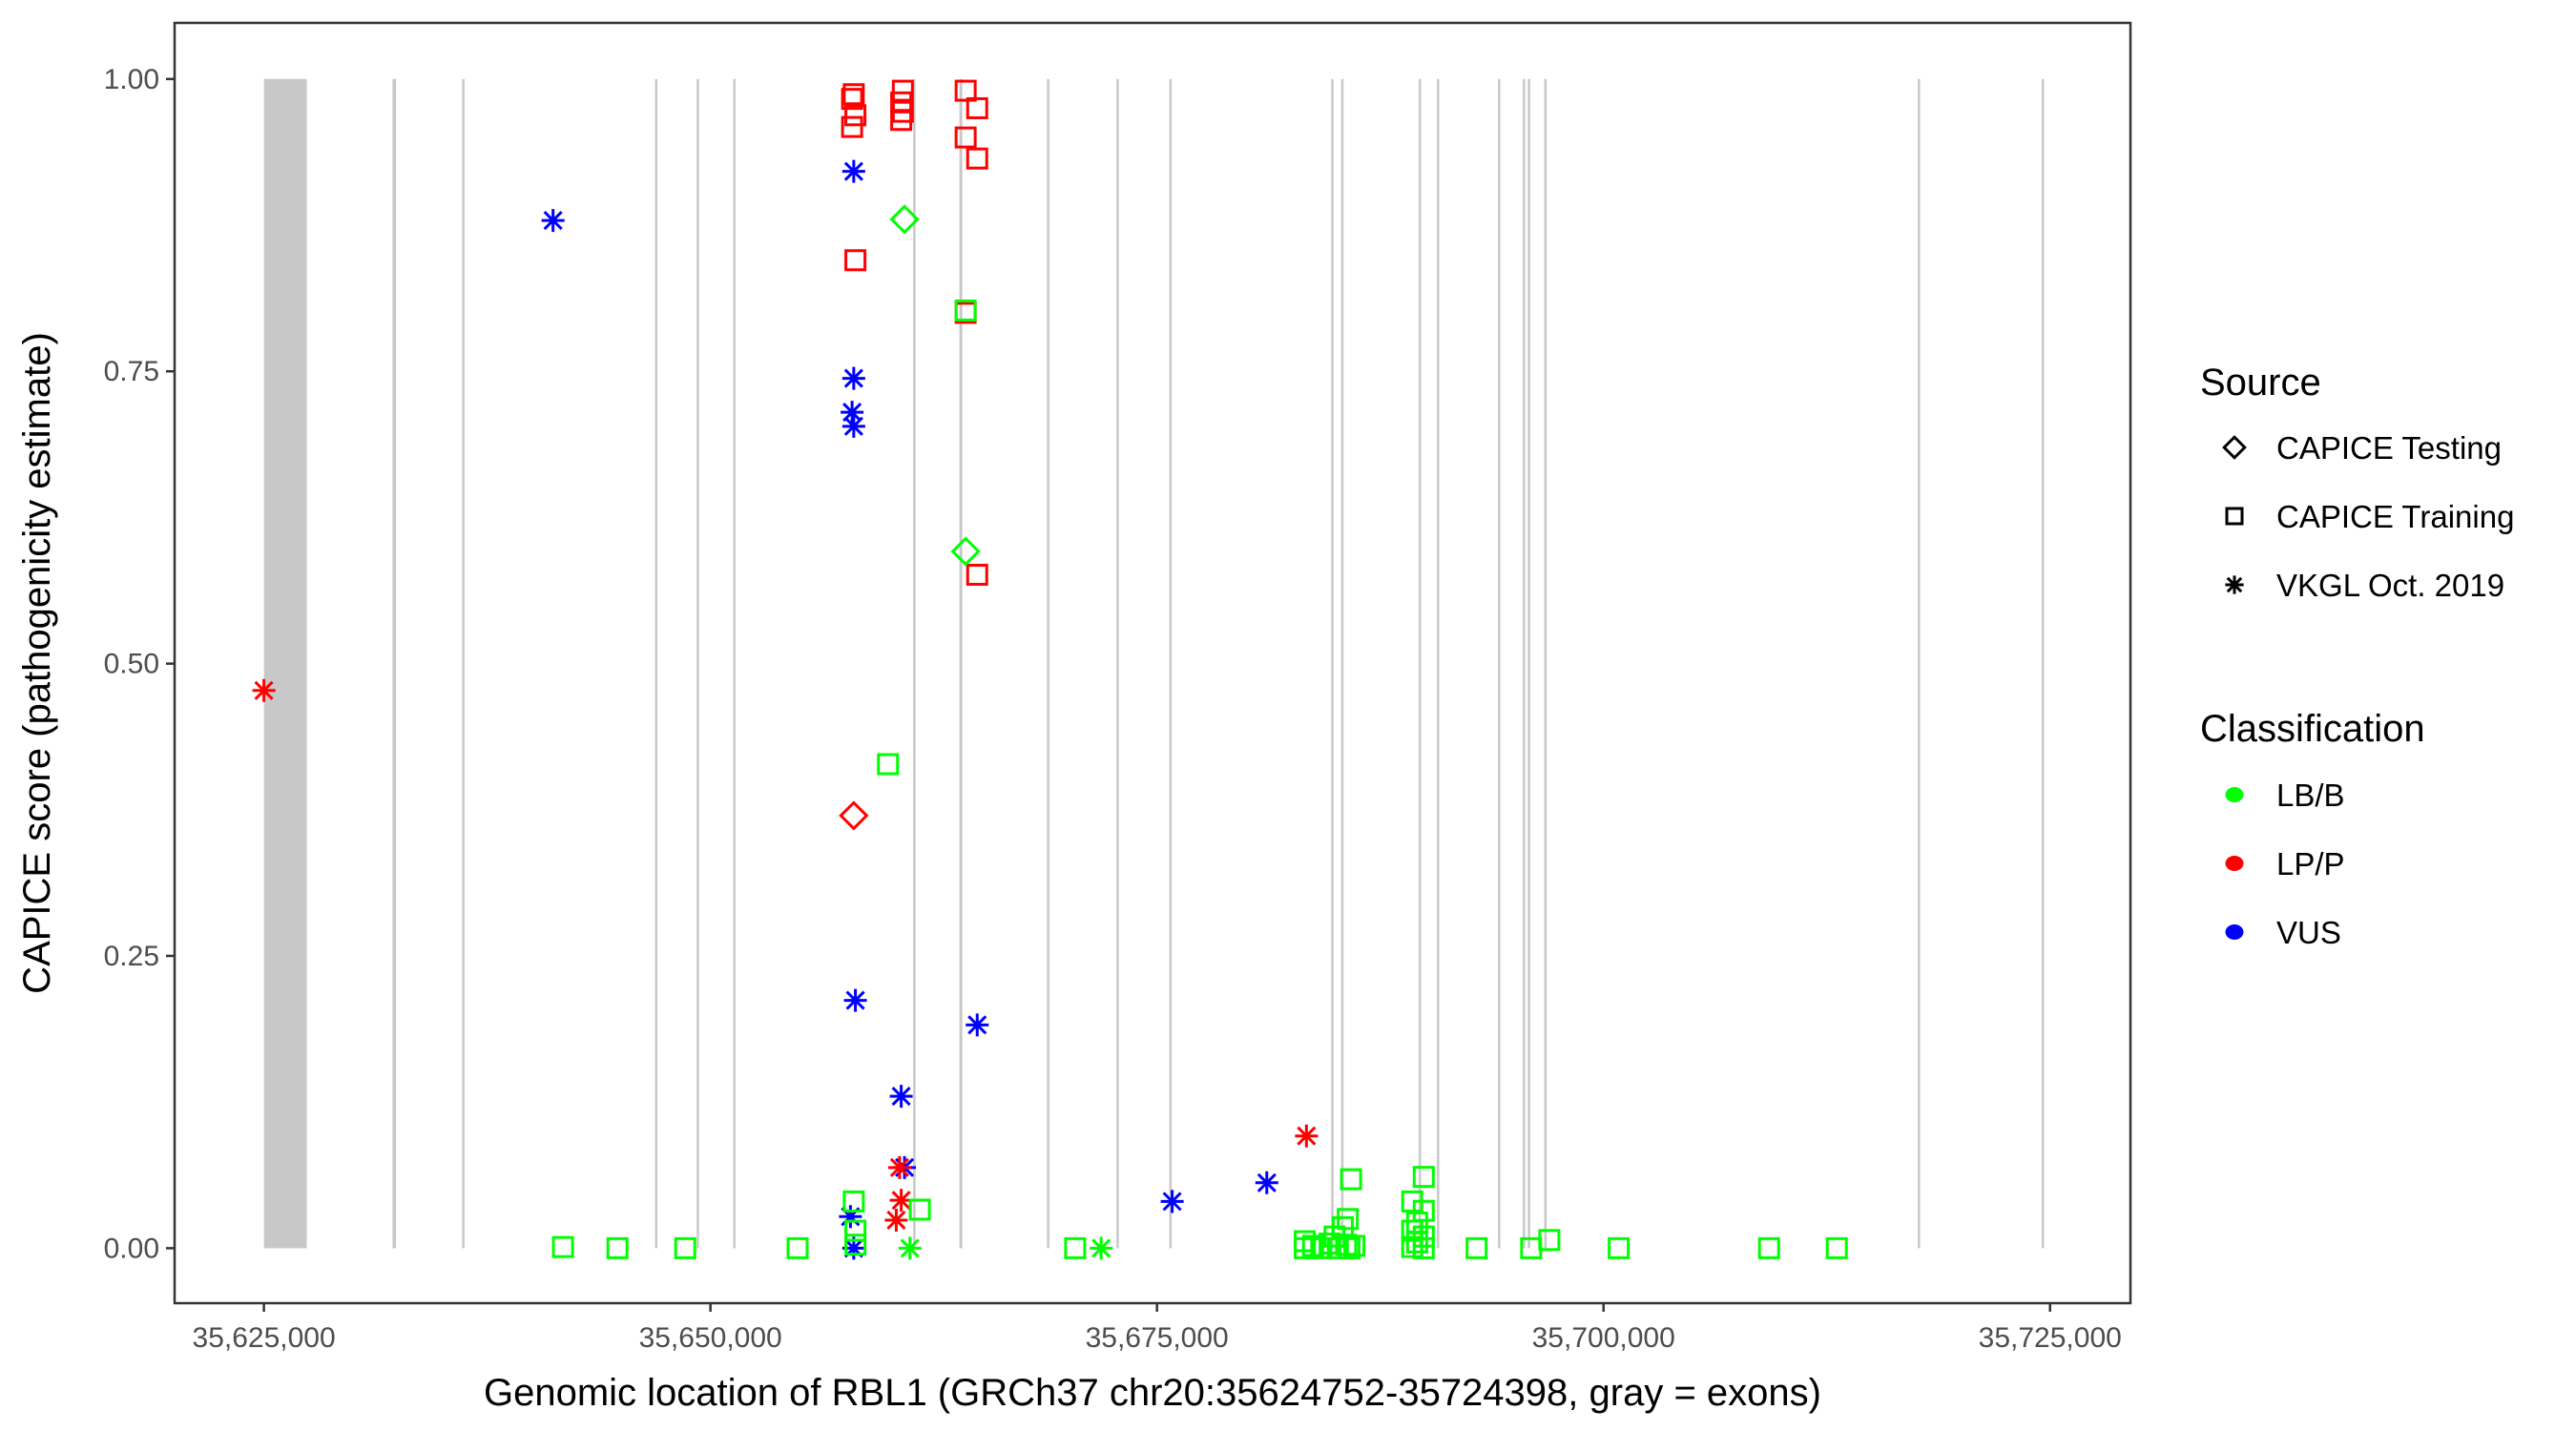 The height and width of the screenshot is (1431, 2576). What do you see at coordinates (2310, 795) in the screenshot?
I see `legend-classification-label: LB/B` at bounding box center [2310, 795].